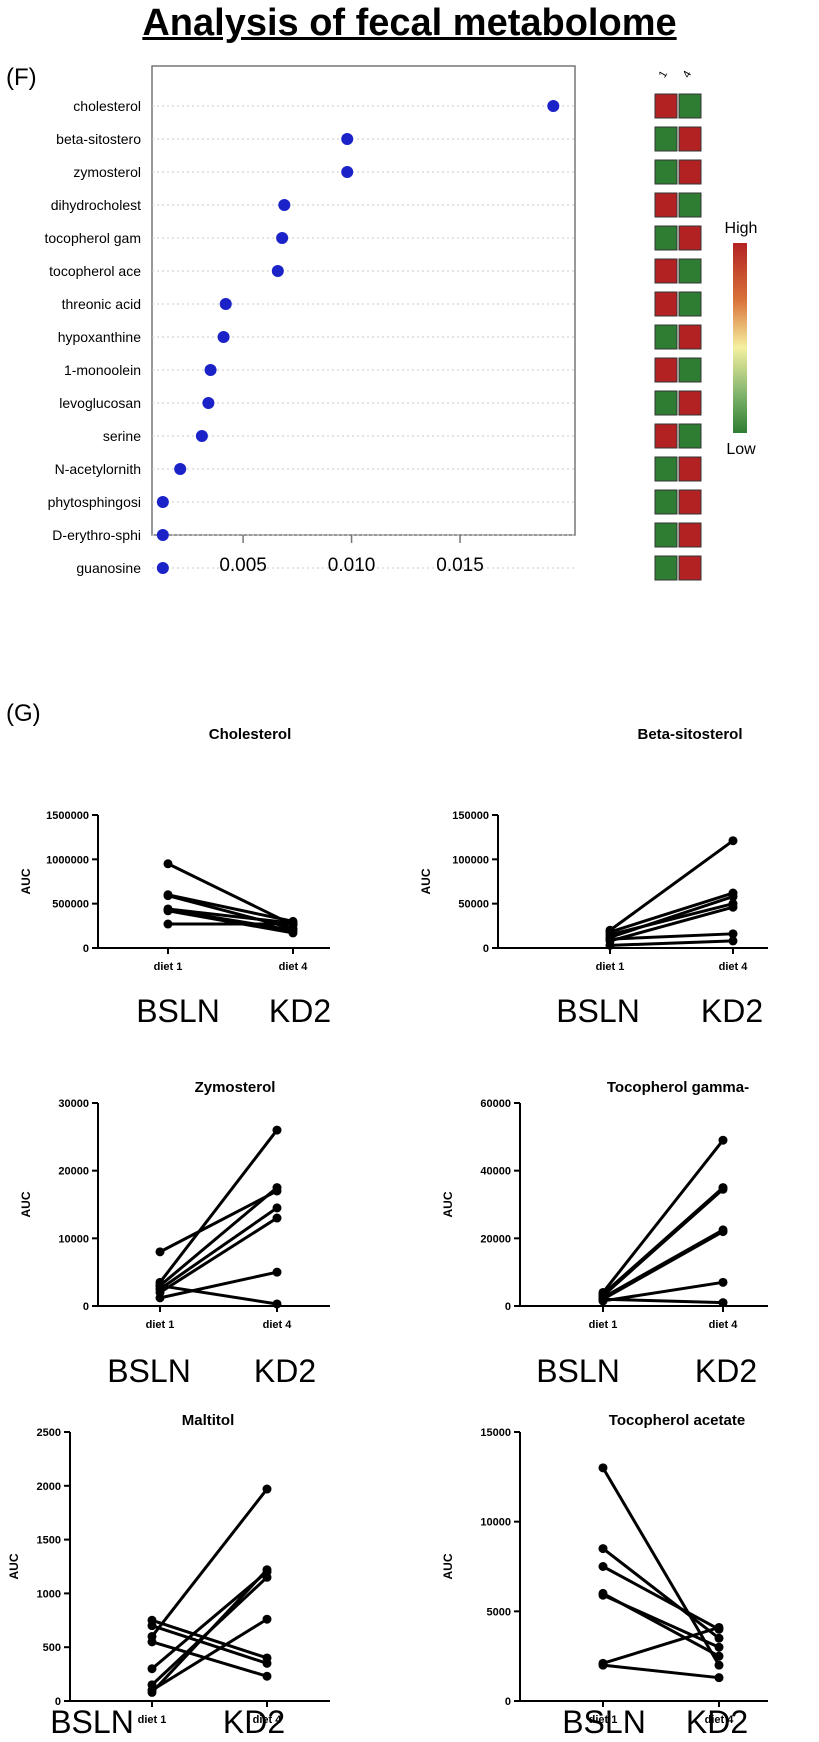 The width and height of the screenshot is (819, 1742). What do you see at coordinates (495, 1239) in the screenshot?
I see `y-tick-label: 20000` at bounding box center [495, 1239].